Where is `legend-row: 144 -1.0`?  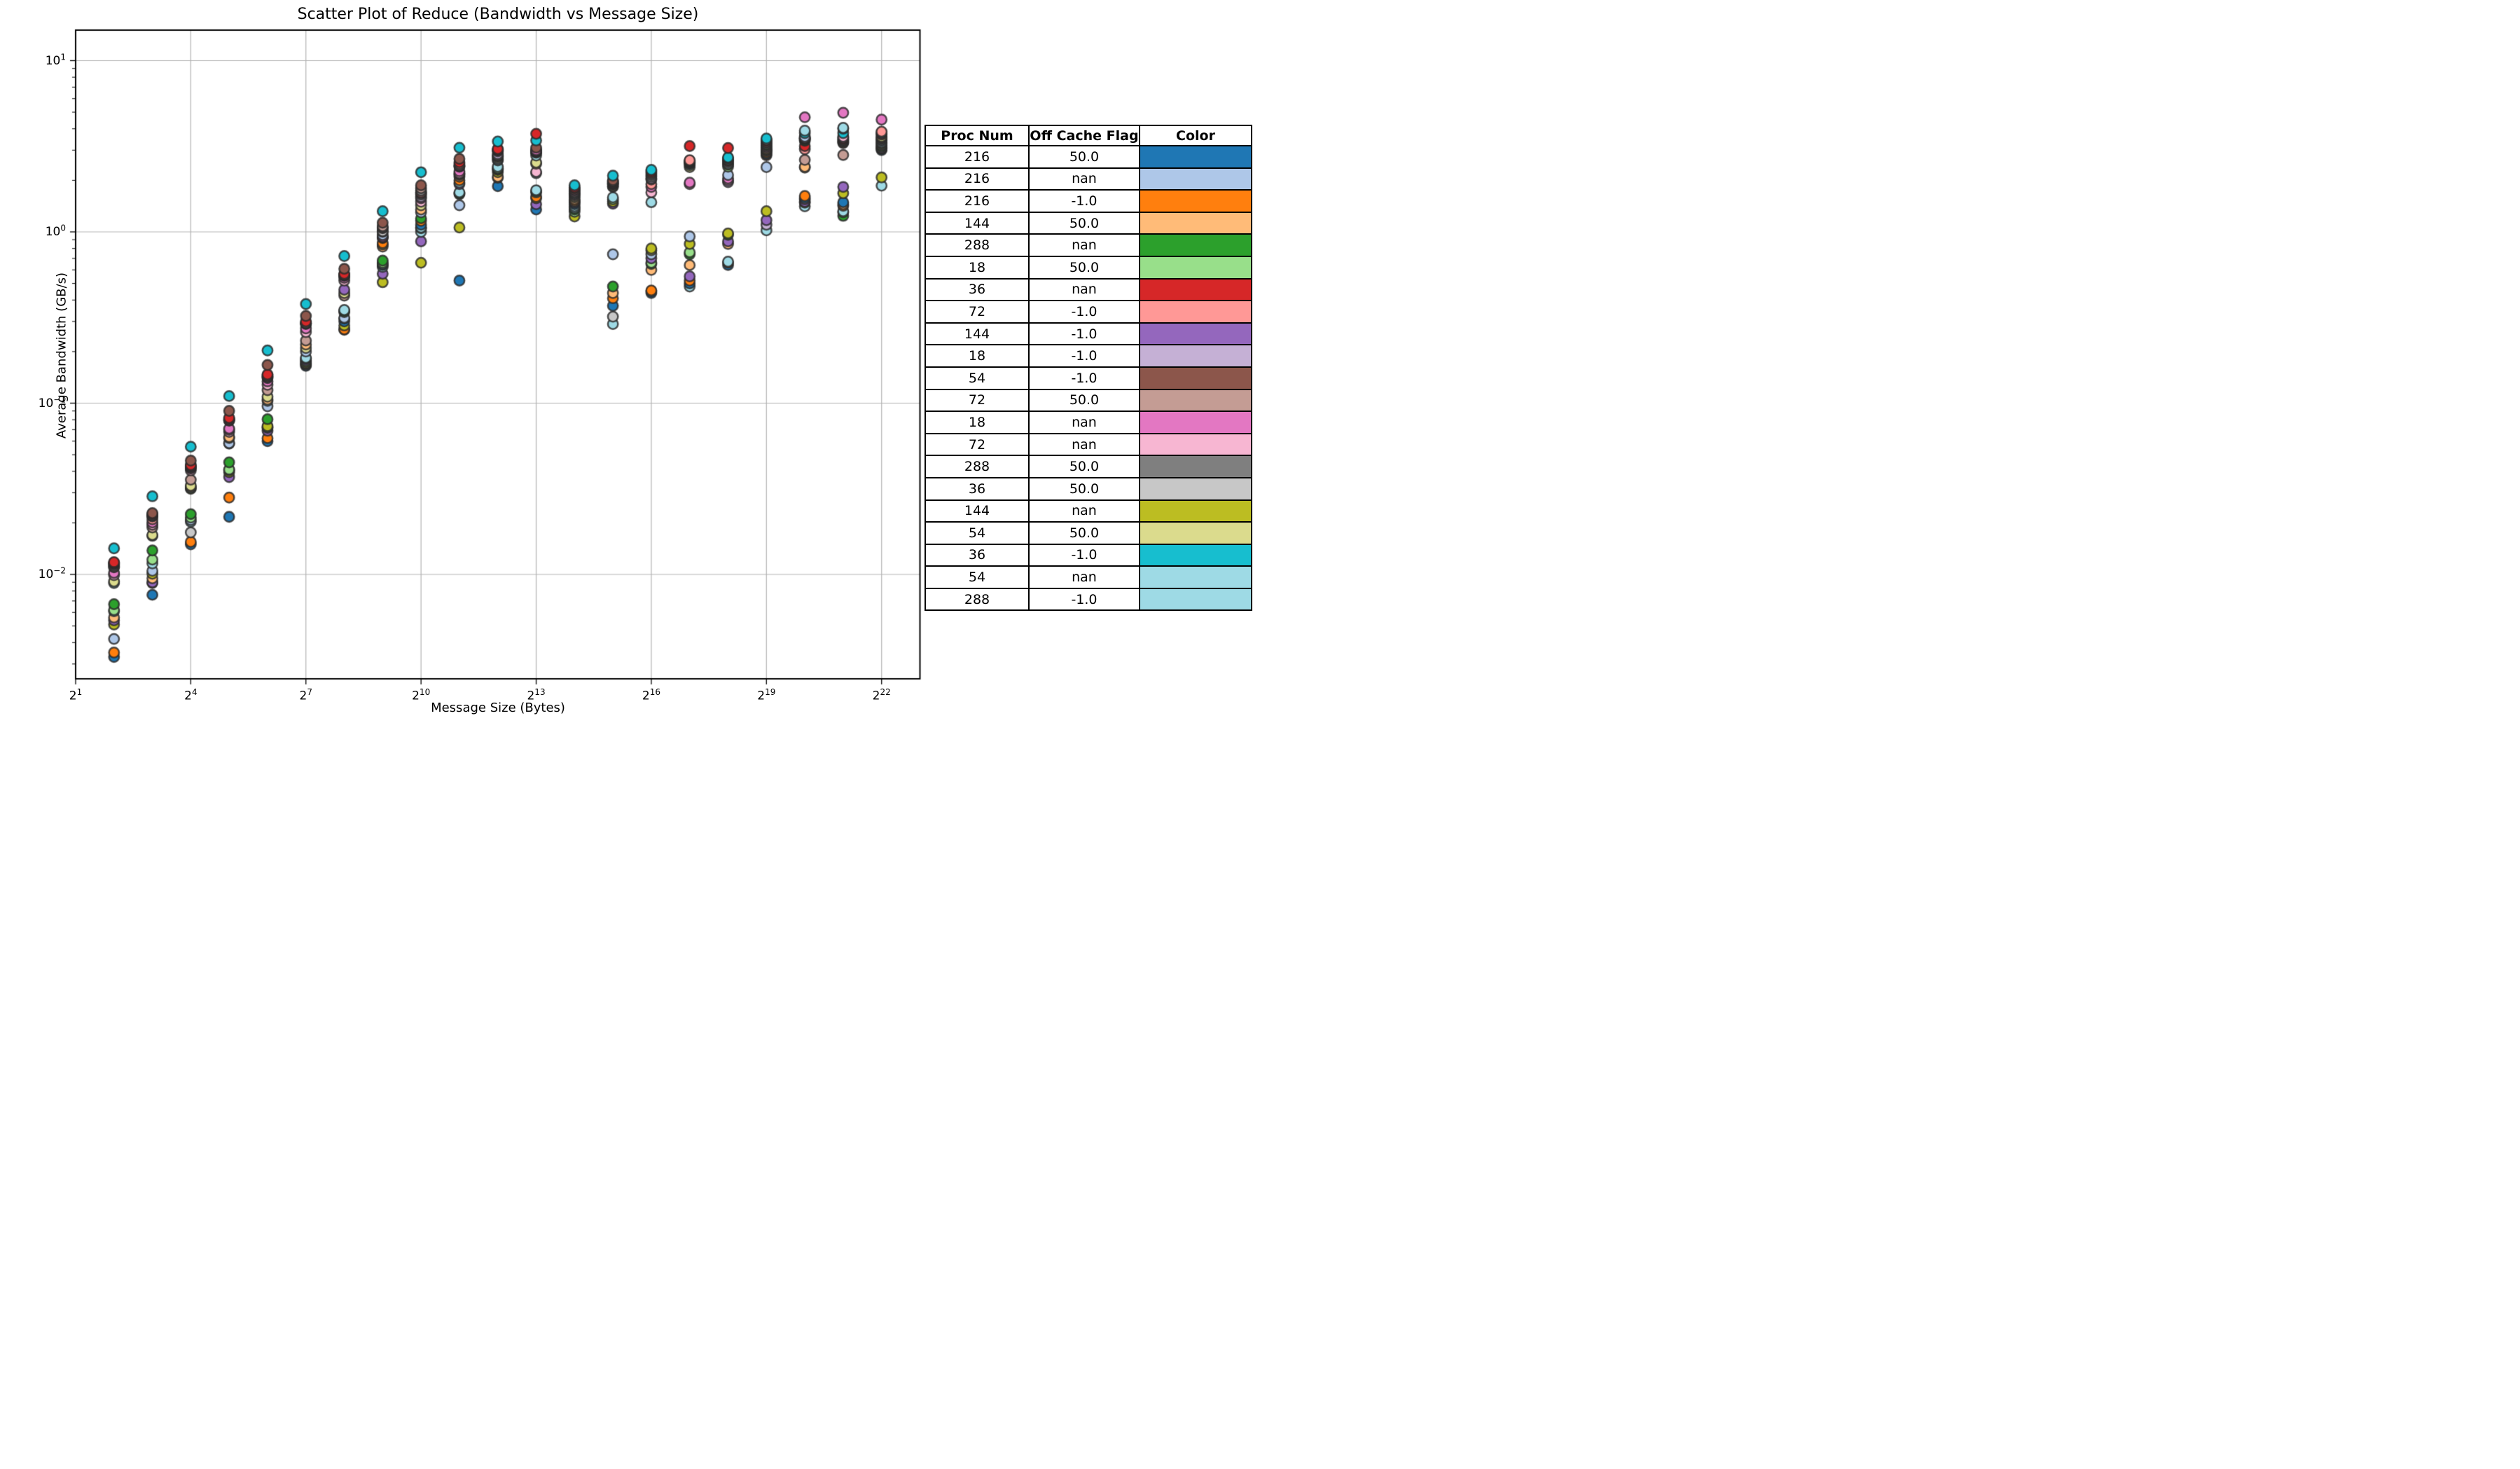
legend-row: 144 -1.0 is located at coordinates (1088, 334).